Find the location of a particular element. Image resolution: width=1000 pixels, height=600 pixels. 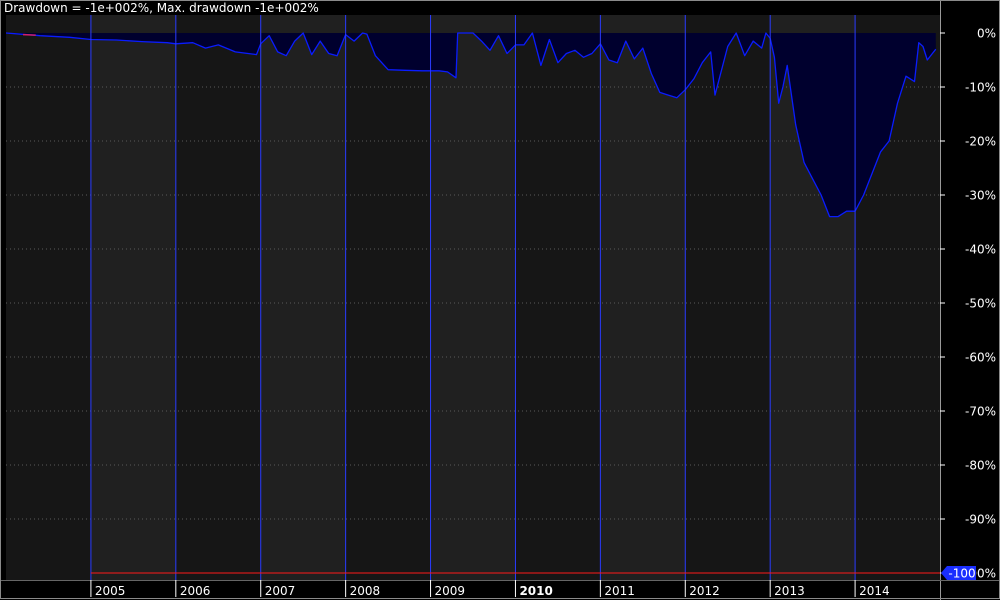

x-tick-label: 2012 is located at coordinates (704, 591).